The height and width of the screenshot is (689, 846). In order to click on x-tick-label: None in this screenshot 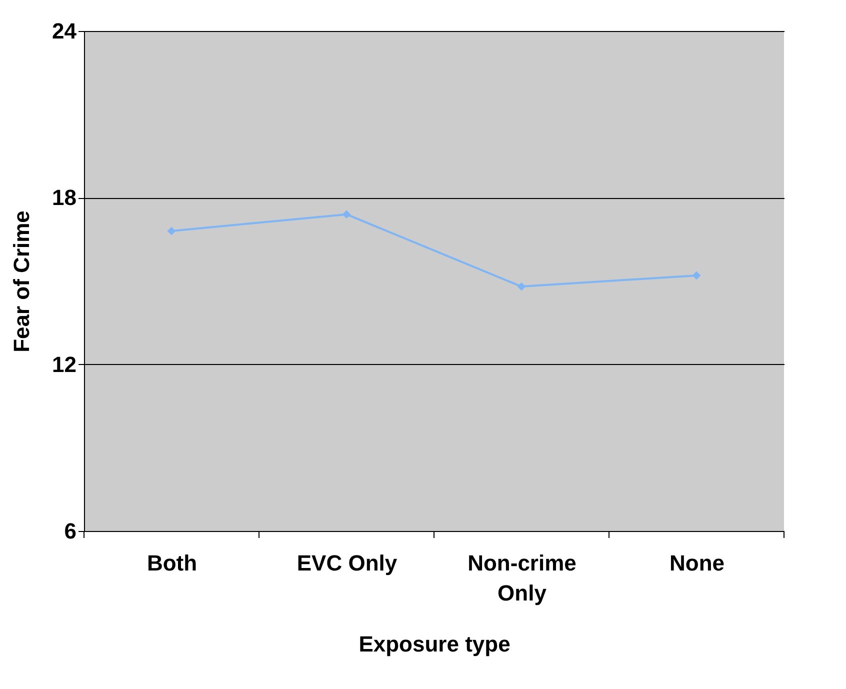, I will do `click(697, 563)`.